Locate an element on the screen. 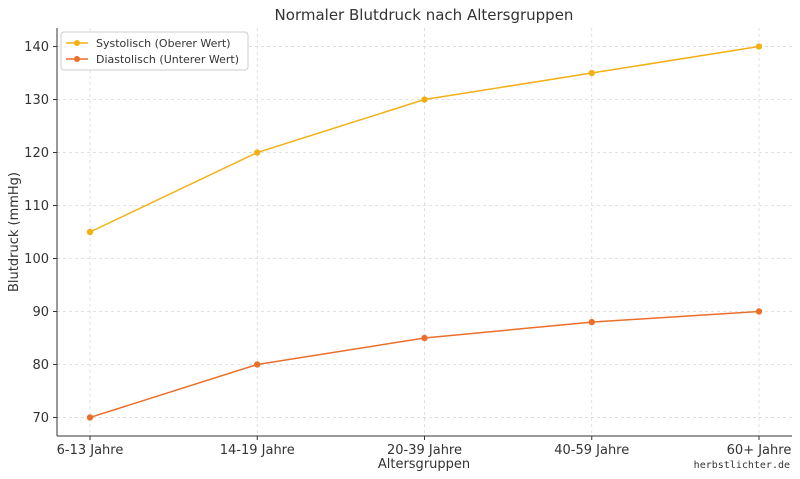  y-axis-label: Blutdruck (mmHg) is located at coordinates (14, 232).